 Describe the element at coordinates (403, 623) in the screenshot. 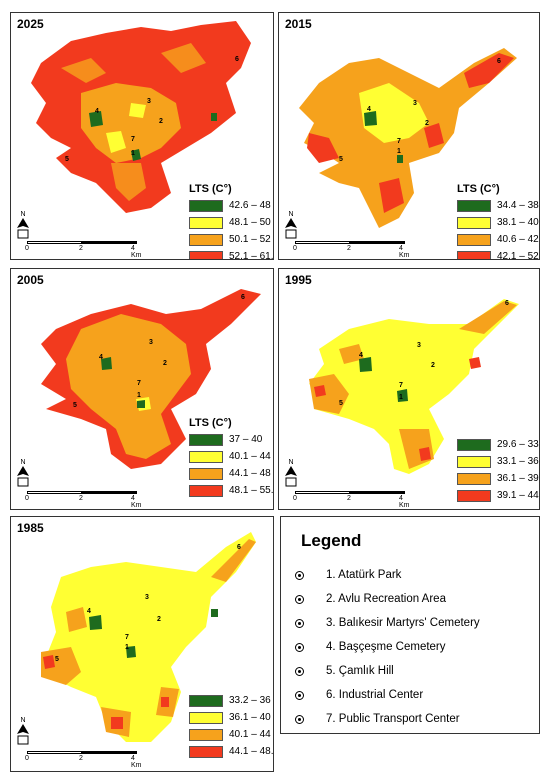

I see `legend-item-label: 3. Balıkesir Martyrs' Cemetery` at that location.